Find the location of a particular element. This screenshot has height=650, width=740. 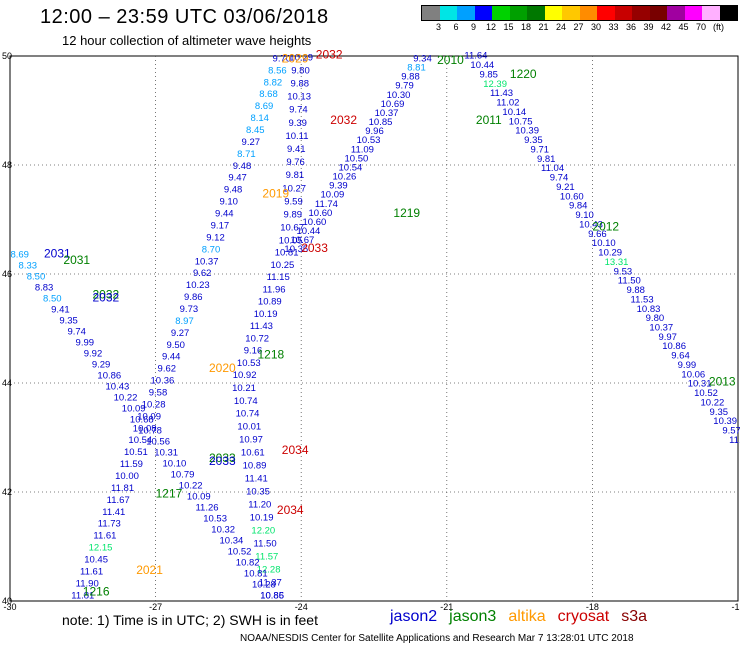

x-tick-label: -21 is located at coordinates (446, 607).